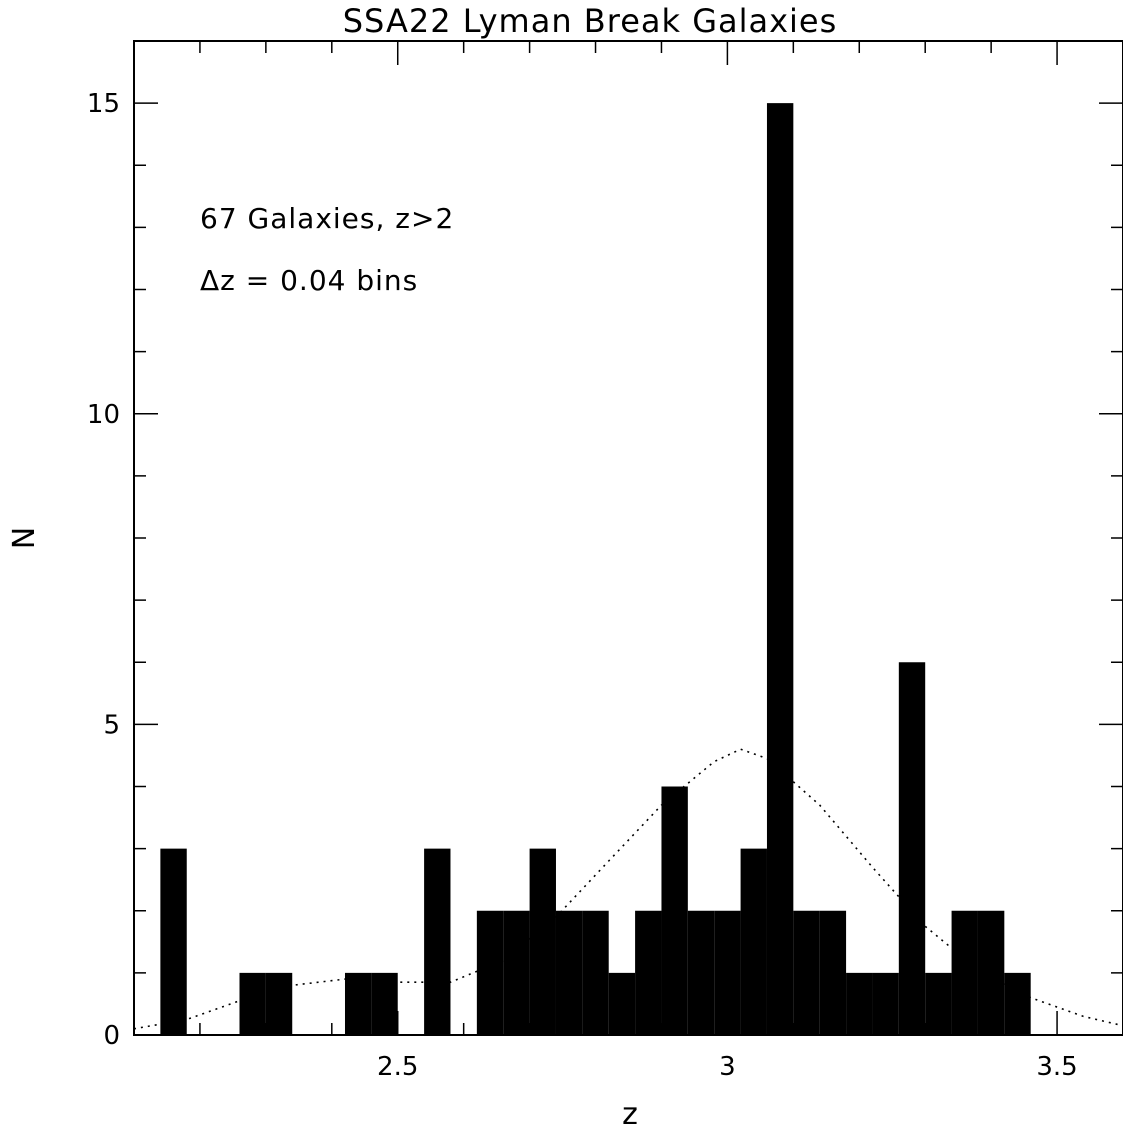  What do you see at coordinates (103, 415) in the screenshot?
I see `y-tick-label: 10` at bounding box center [103, 415].